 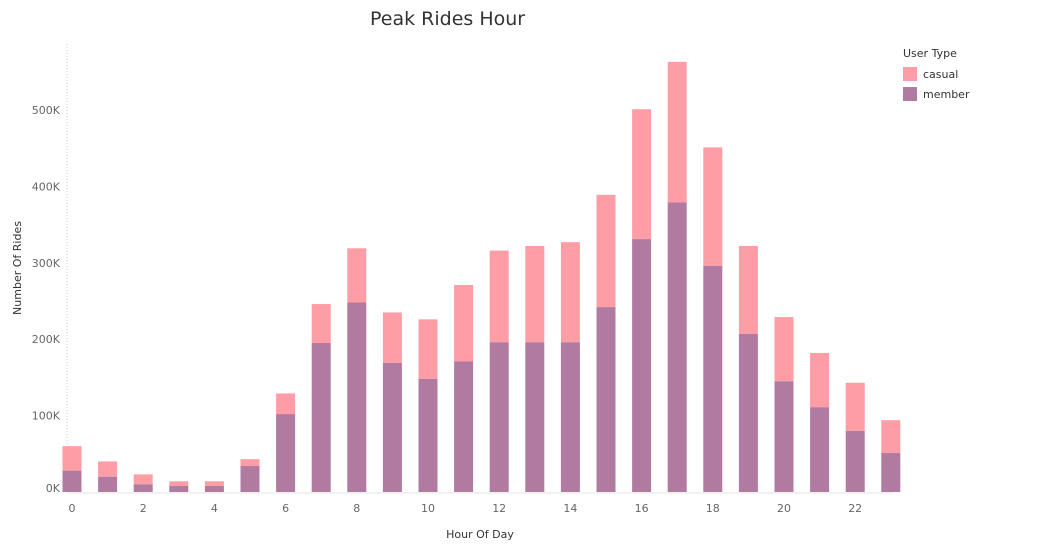 I want to click on x-tick-label: 12, so click(x=499, y=508).